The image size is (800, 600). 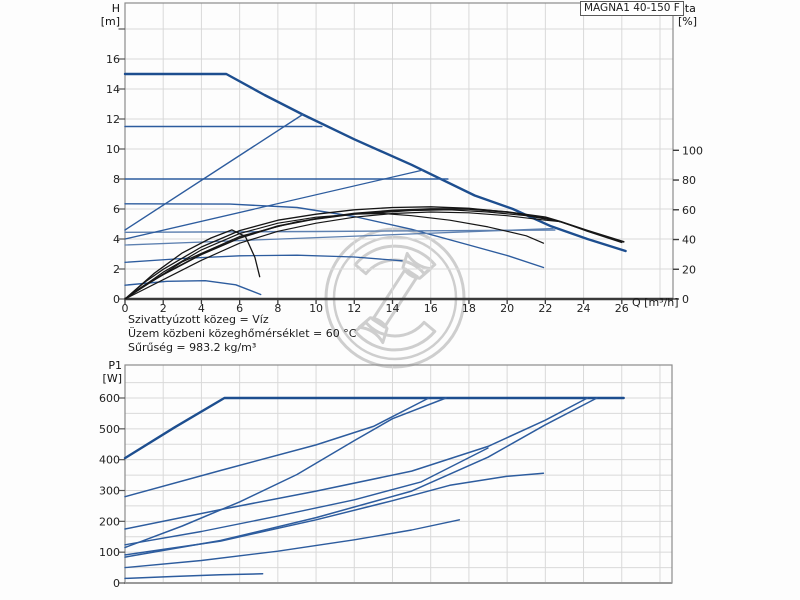 What do you see at coordinates (584, 308) in the screenshot?
I see `hq-x-tick-label: 24` at bounding box center [584, 308].